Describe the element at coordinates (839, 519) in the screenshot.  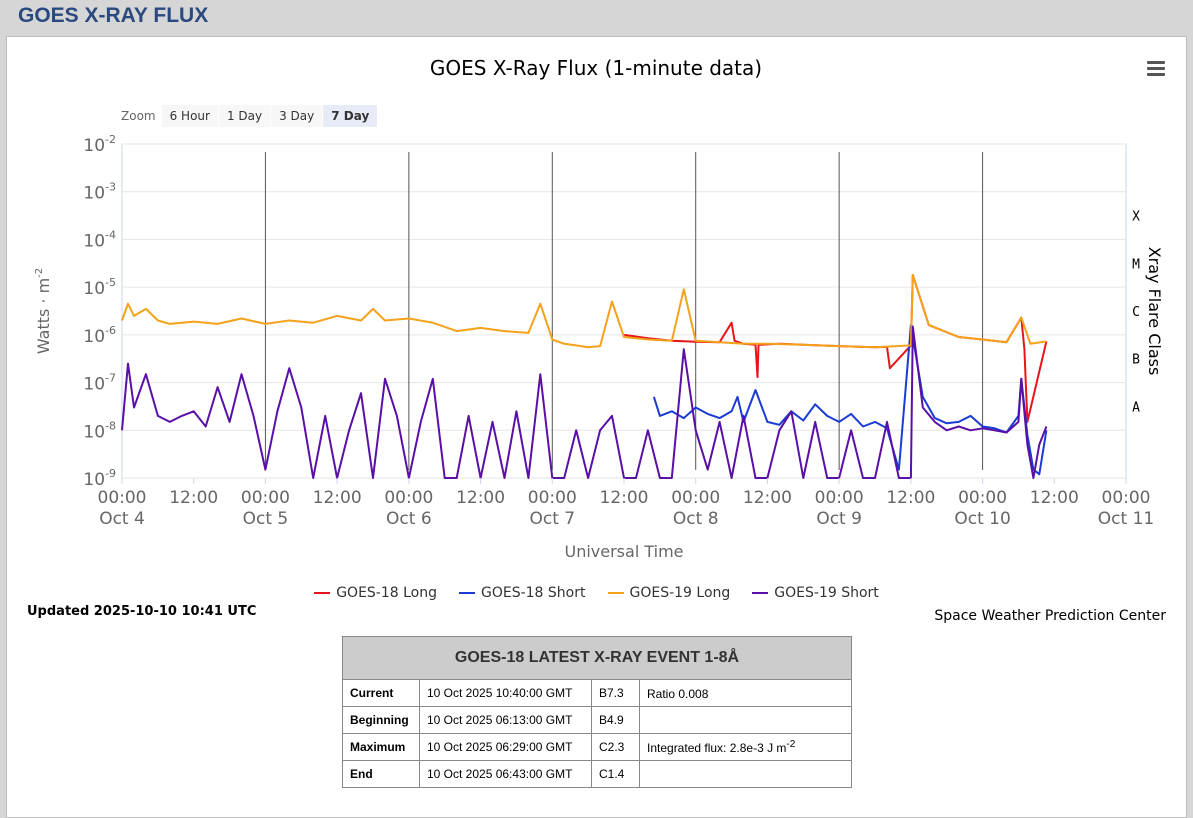
I see `x-tick-date: Oct 9` at that location.